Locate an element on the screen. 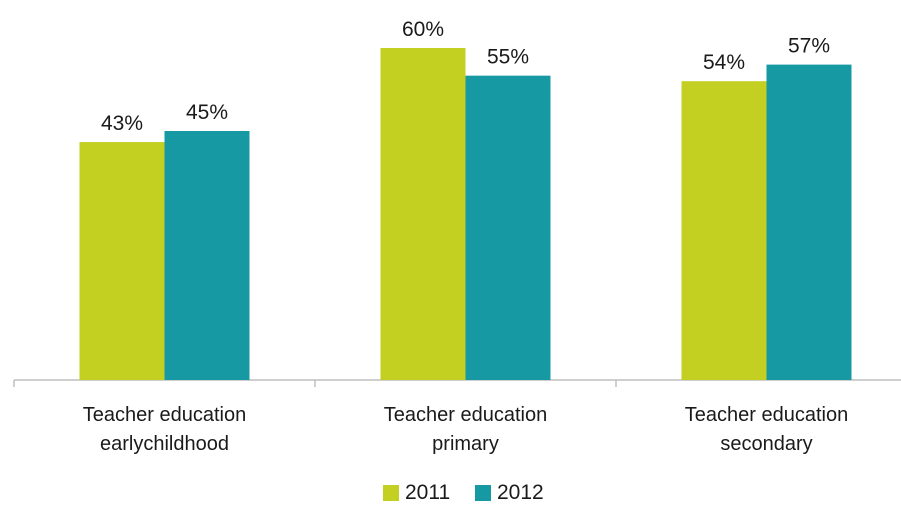 Image resolution: width=901 pixels, height=511 pixels. data-label-2012-1: 45% is located at coordinates (207, 112).